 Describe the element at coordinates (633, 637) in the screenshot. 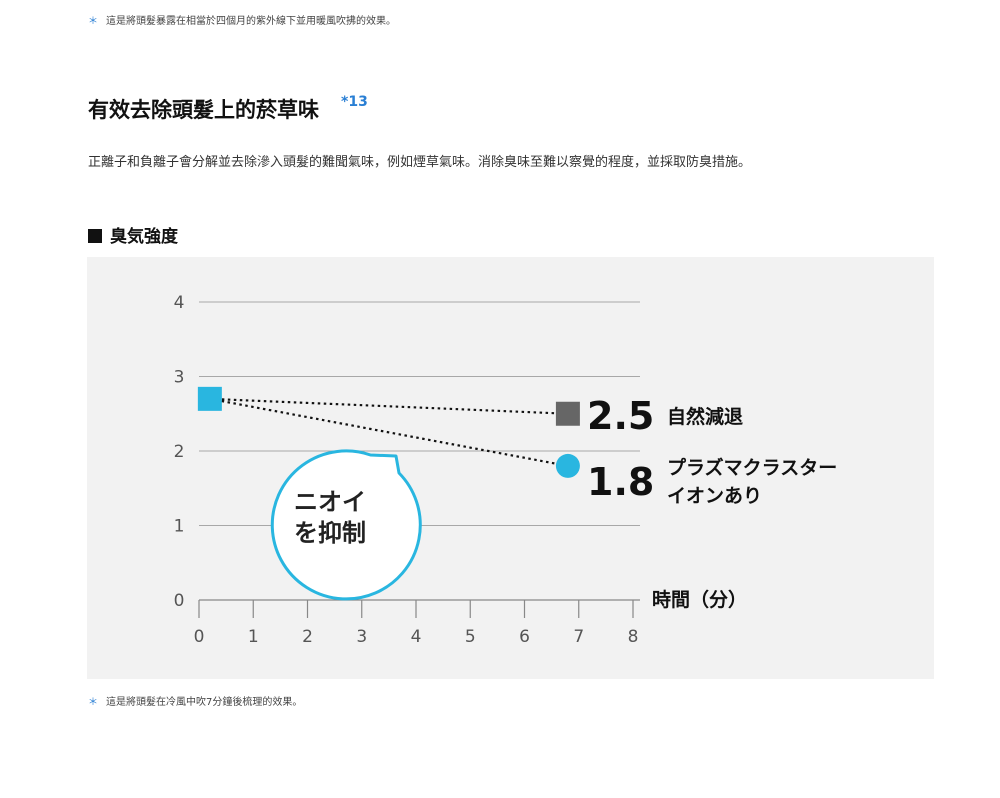

I see `x-tick-label: 8` at that location.